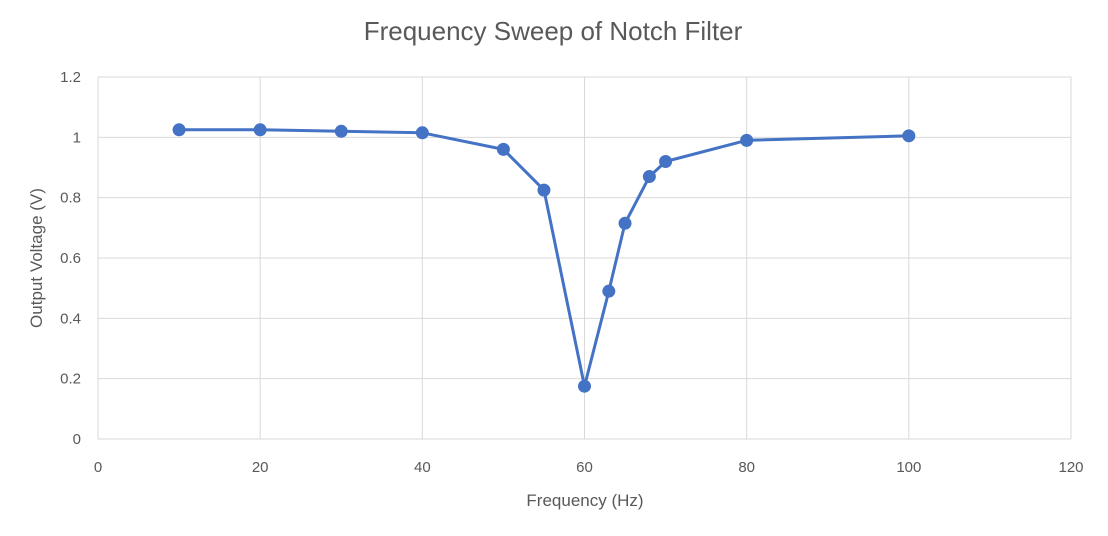 This screenshot has width=1108, height=536. Describe the element at coordinates (77, 137) in the screenshot. I see `y-tick-label: 1` at that location.